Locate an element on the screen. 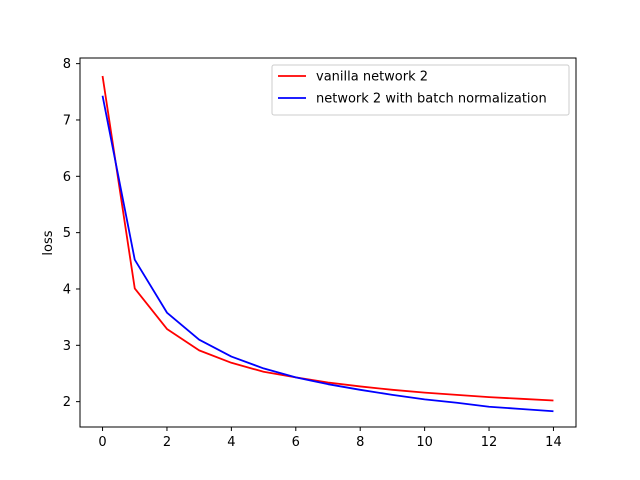  x-tick-label: 12 is located at coordinates (489, 442).